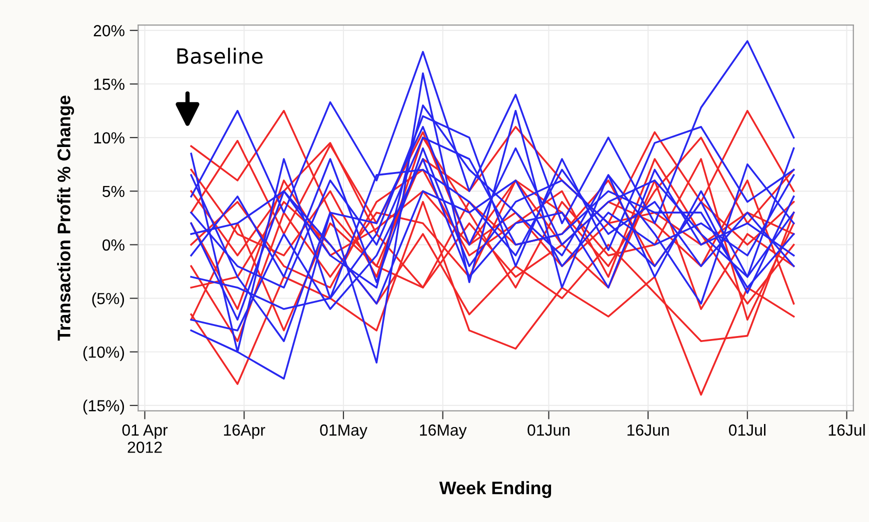  I want to click on y-axis-title: Transaction Profit % Change, so click(65, 218).